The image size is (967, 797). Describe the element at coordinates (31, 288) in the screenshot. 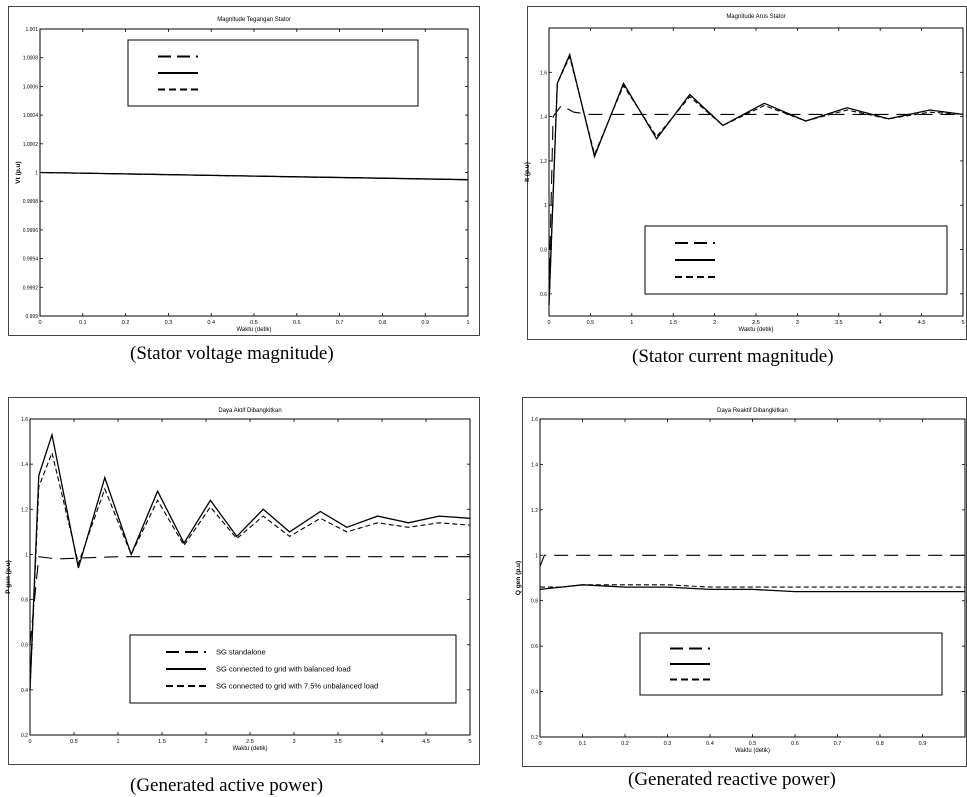

I see `y-tick-label: 0.9992` at that location.